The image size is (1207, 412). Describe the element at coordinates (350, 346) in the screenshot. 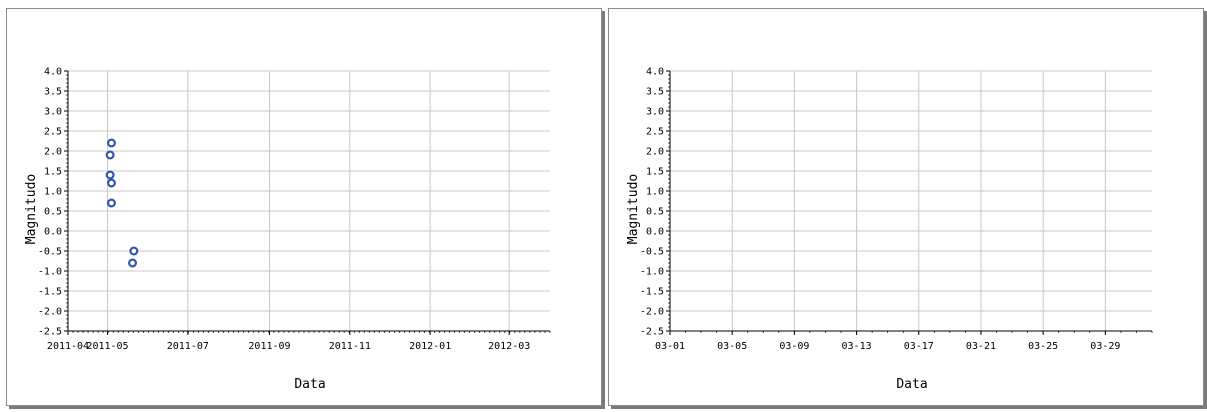

I see `x-tick-label: 2011-11` at that location.